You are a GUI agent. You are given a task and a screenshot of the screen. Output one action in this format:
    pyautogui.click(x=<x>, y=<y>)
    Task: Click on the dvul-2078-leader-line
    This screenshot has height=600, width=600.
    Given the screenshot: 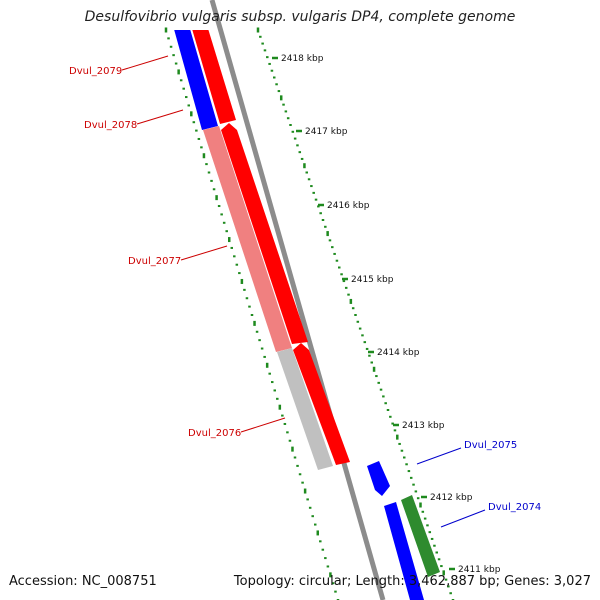 What is the action you would take?
    pyautogui.click(x=160, y=117)
    